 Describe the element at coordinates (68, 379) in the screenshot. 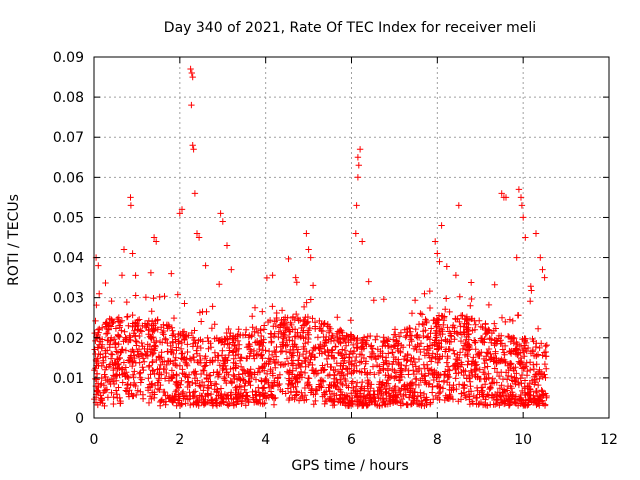

I see `y-tick-label: 0.01` at that location.